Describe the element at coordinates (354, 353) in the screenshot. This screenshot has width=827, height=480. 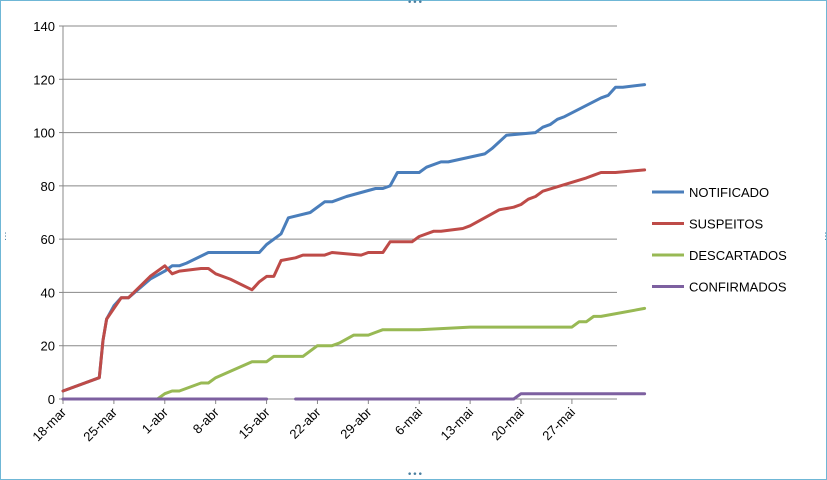
I see `series-line-descartados` at that location.